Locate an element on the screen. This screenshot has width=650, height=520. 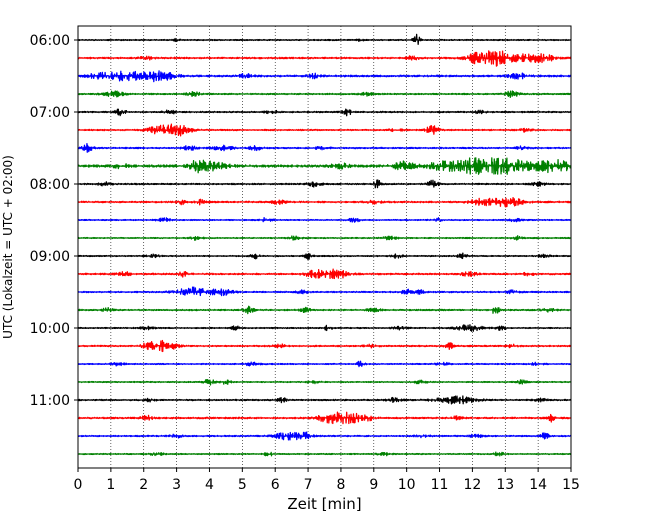
y-tick-label: 10:00 is located at coordinates (50, 329).